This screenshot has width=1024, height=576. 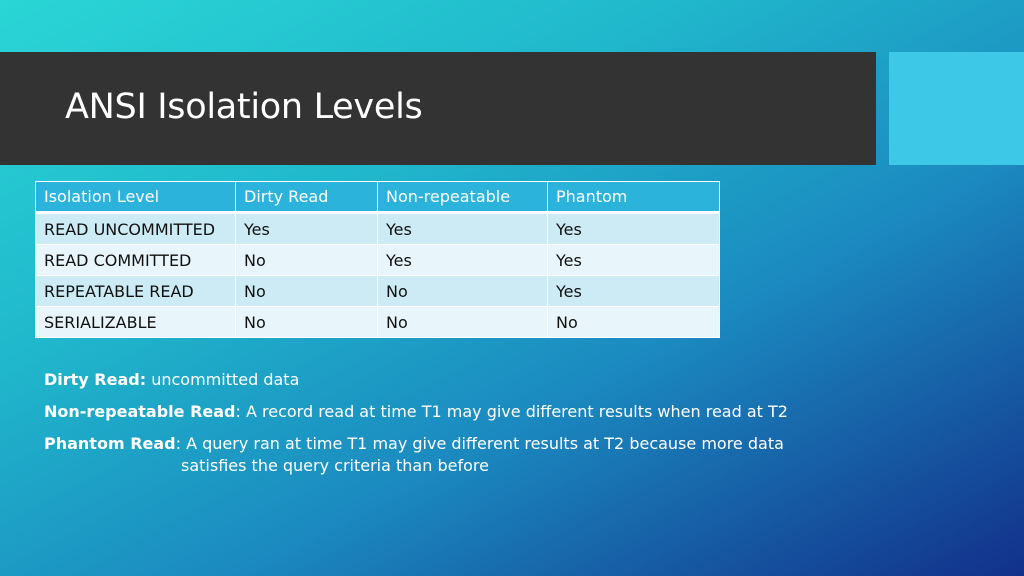 What do you see at coordinates (135, 197) in the screenshot?
I see `header-isolation-level: Isolation Level` at bounding box center [135, 197].